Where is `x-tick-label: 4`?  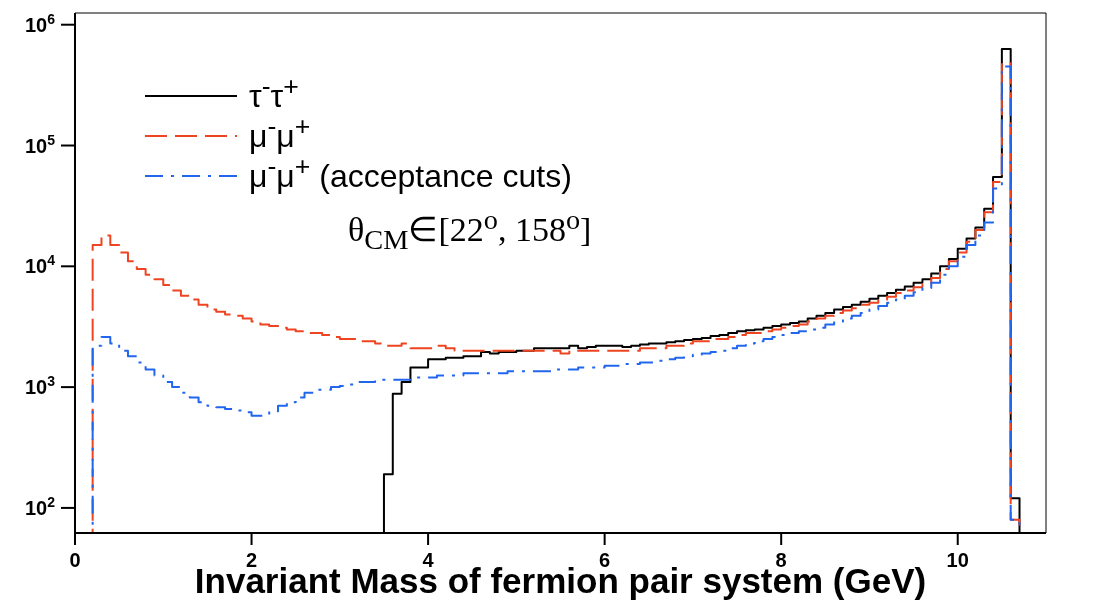 x-tick-label: 4 is located at coordinates (428, 560).